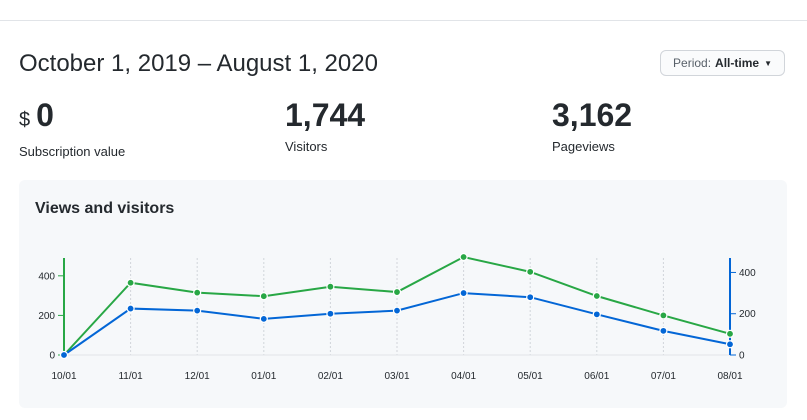 The image size is (807, 420). What do you see at coordinates (72, 117) in the screenshot?
I see `stat-number: $0` at bounding box center [72, 117].